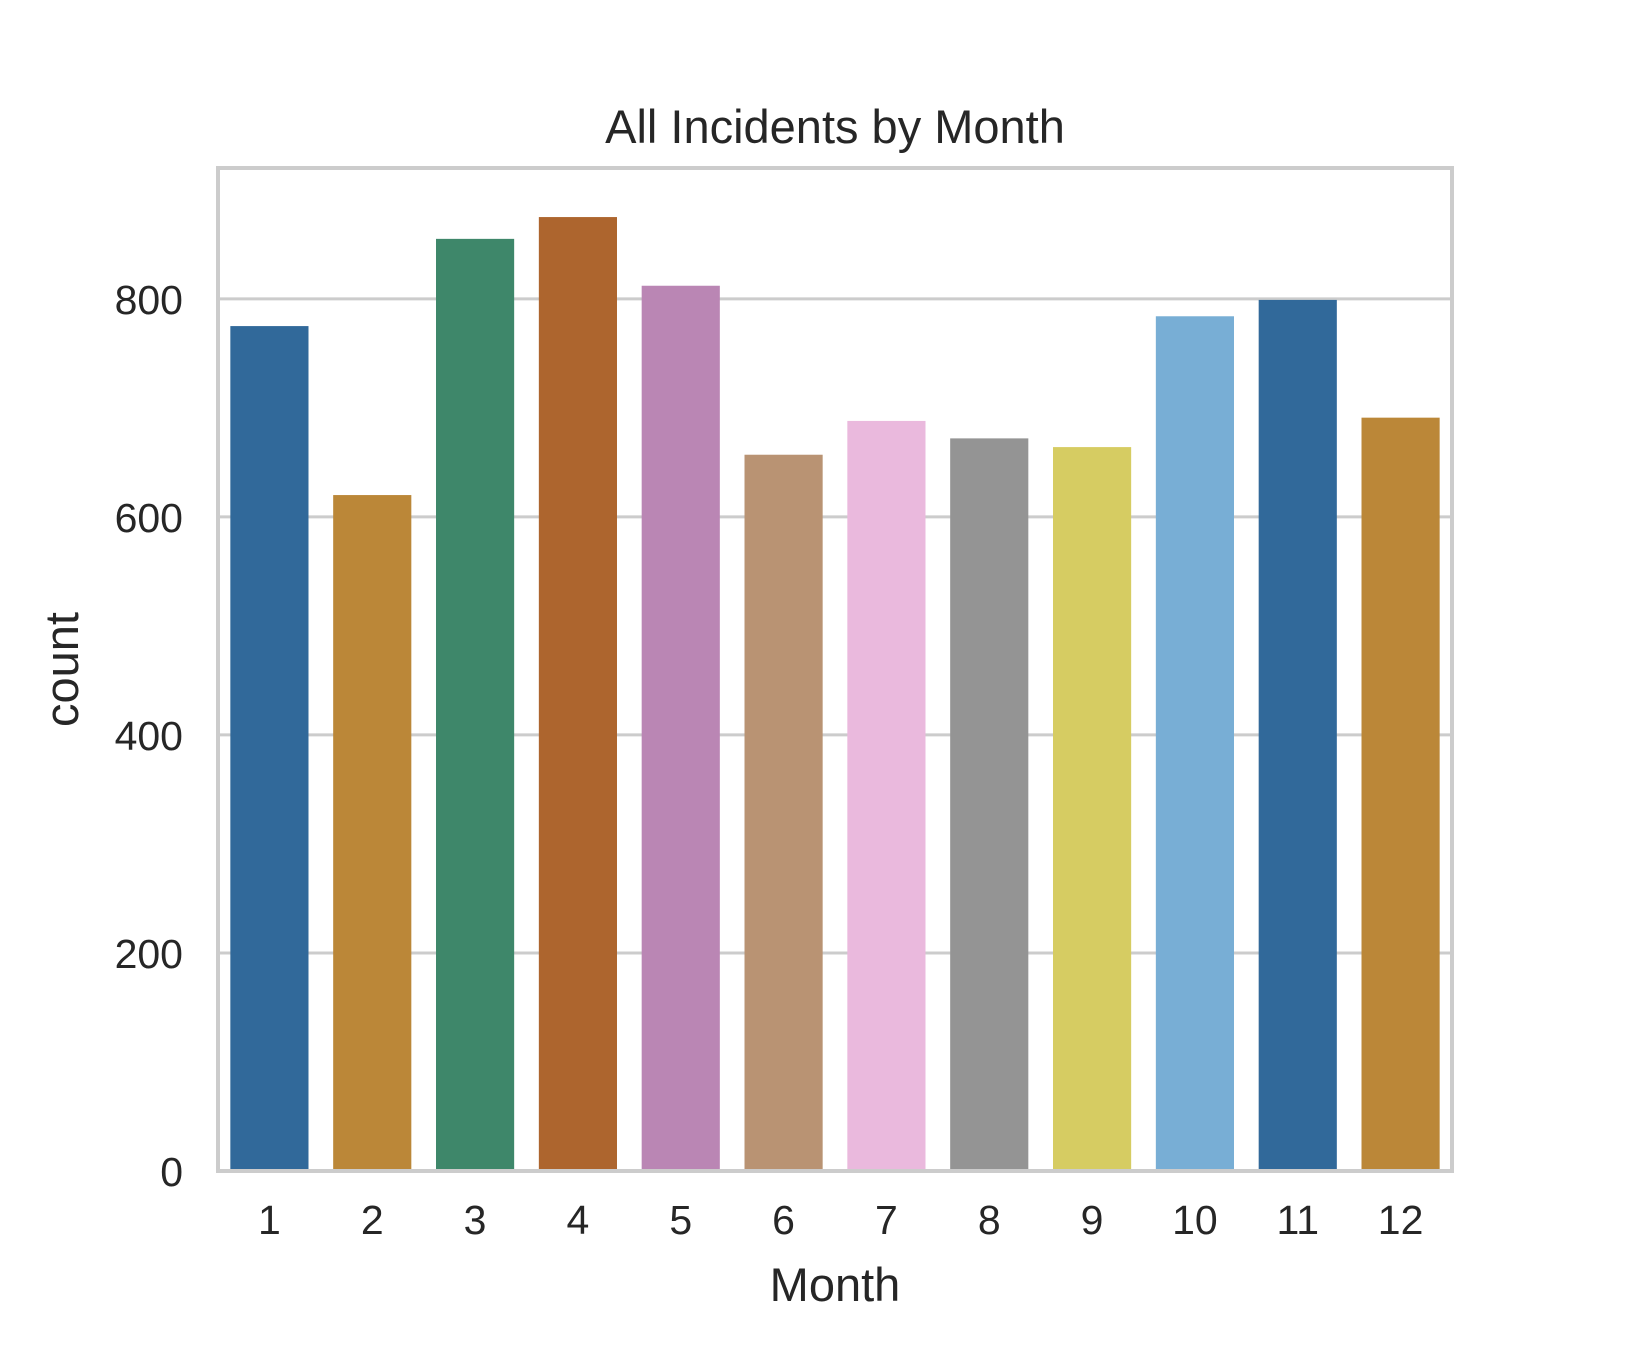 The width and height of the screenshot is (1646, 1348). I want to click on x-tick-label: 2, so click(372, 1220).